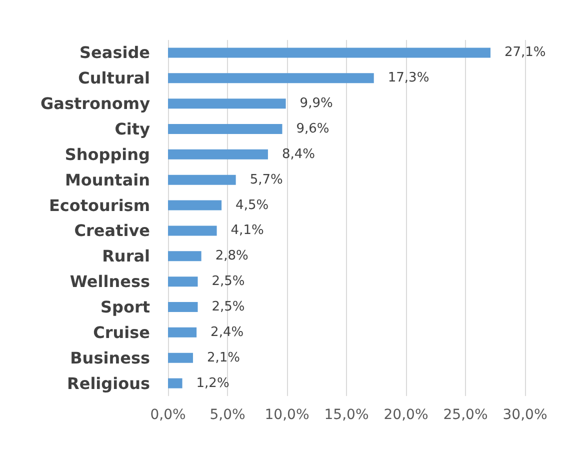 The height and width of the screenshot is (452, 563). I want to click on data-label: 5,7%, so click(266, 180).